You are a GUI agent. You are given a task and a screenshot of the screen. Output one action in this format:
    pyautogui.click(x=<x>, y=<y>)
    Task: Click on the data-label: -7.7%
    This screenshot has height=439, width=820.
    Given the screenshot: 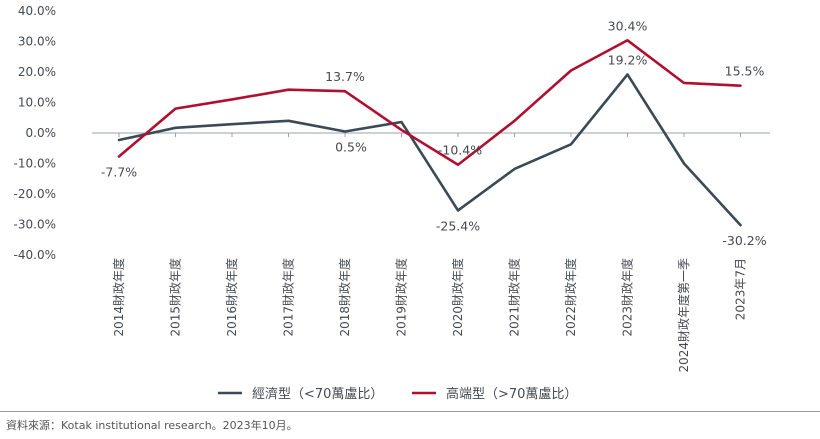 What is the action you would take?
    pyautogui.click(x=119, y=171)
    